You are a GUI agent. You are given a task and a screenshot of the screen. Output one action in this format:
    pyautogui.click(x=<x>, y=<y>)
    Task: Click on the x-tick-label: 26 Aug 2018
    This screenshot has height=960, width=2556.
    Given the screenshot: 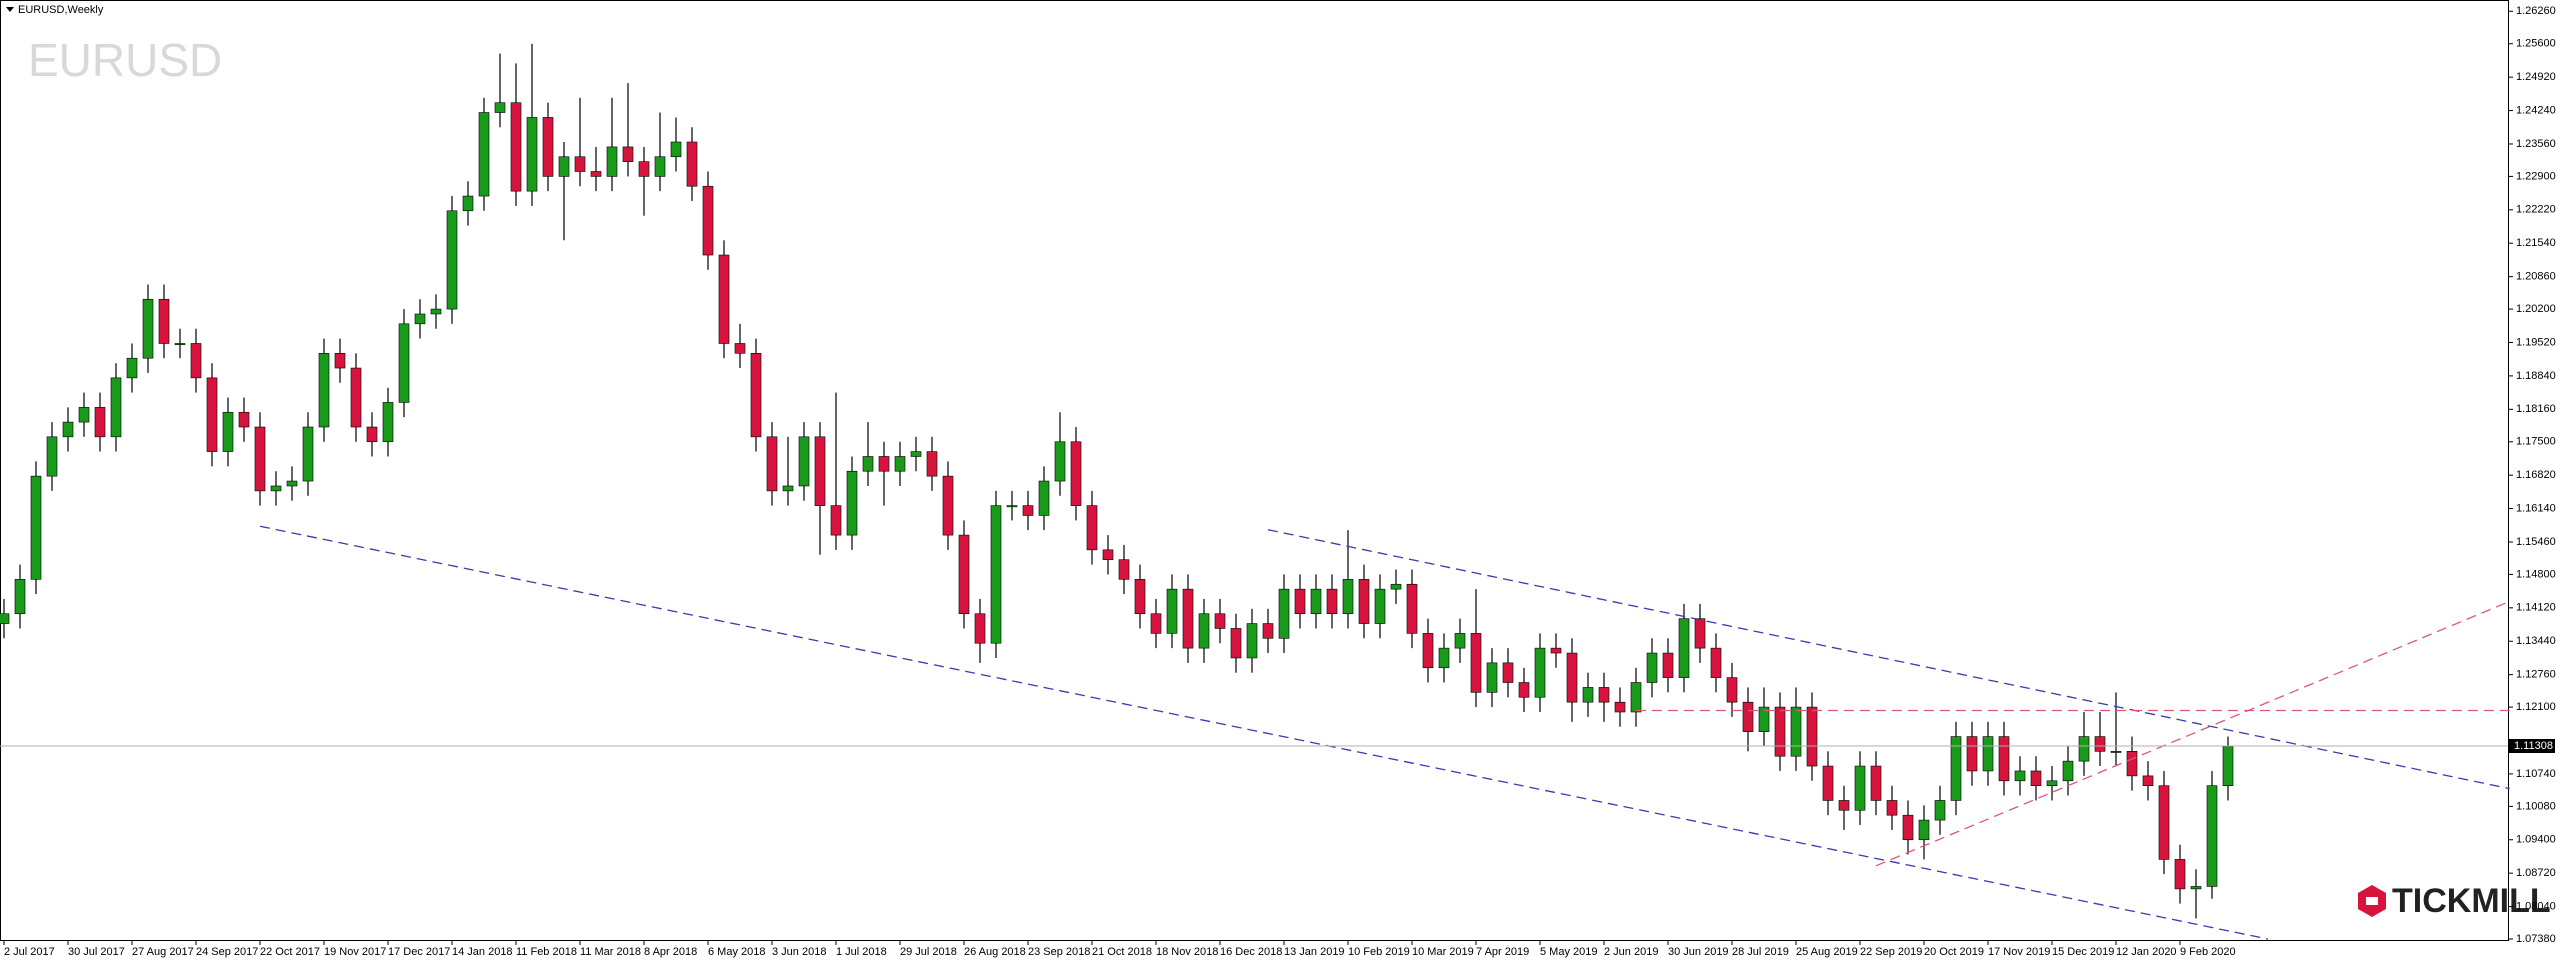 What is the action you would take?
    pyautogui.click(x=995, y=952)
    